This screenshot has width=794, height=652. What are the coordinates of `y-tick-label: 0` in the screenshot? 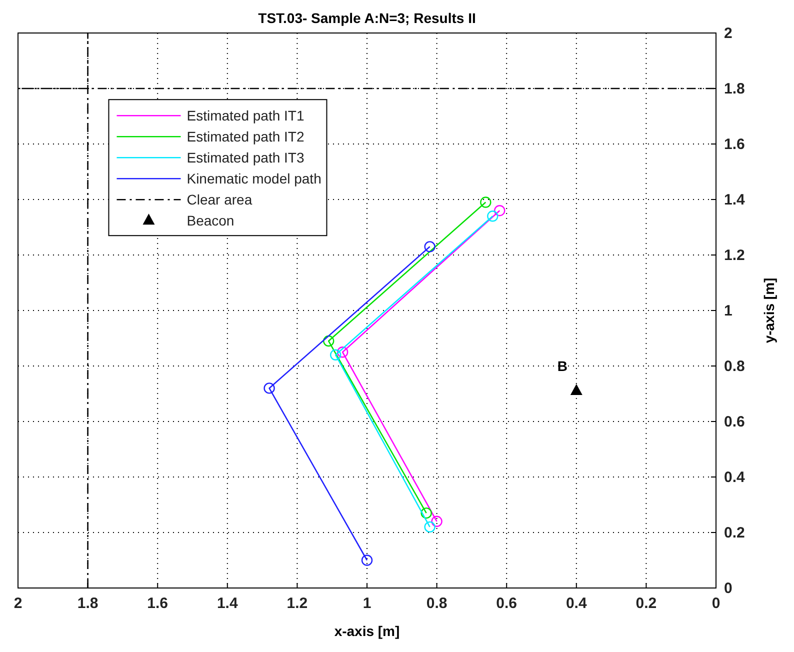 It's located at (728, 588).